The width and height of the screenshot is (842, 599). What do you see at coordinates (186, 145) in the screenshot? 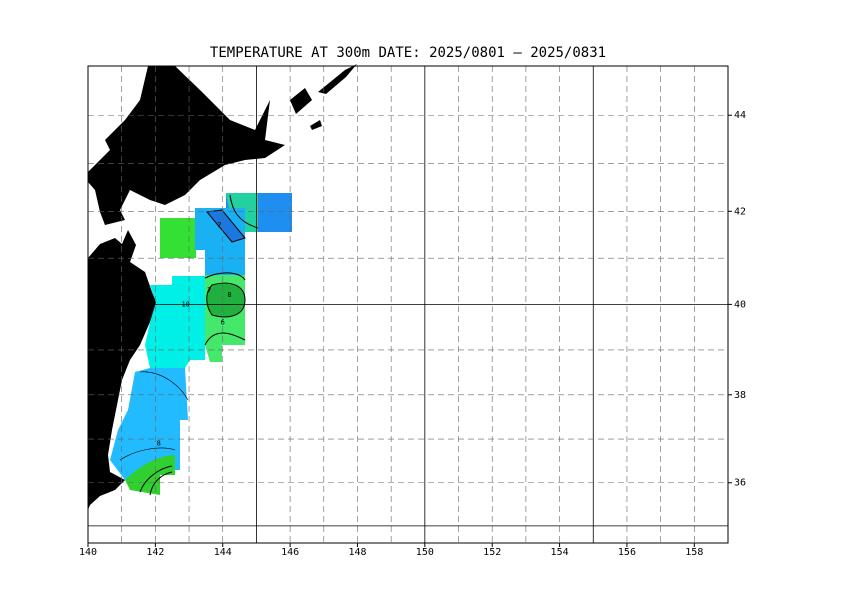
I see `hokkaido` at bounding box center [186, 145].